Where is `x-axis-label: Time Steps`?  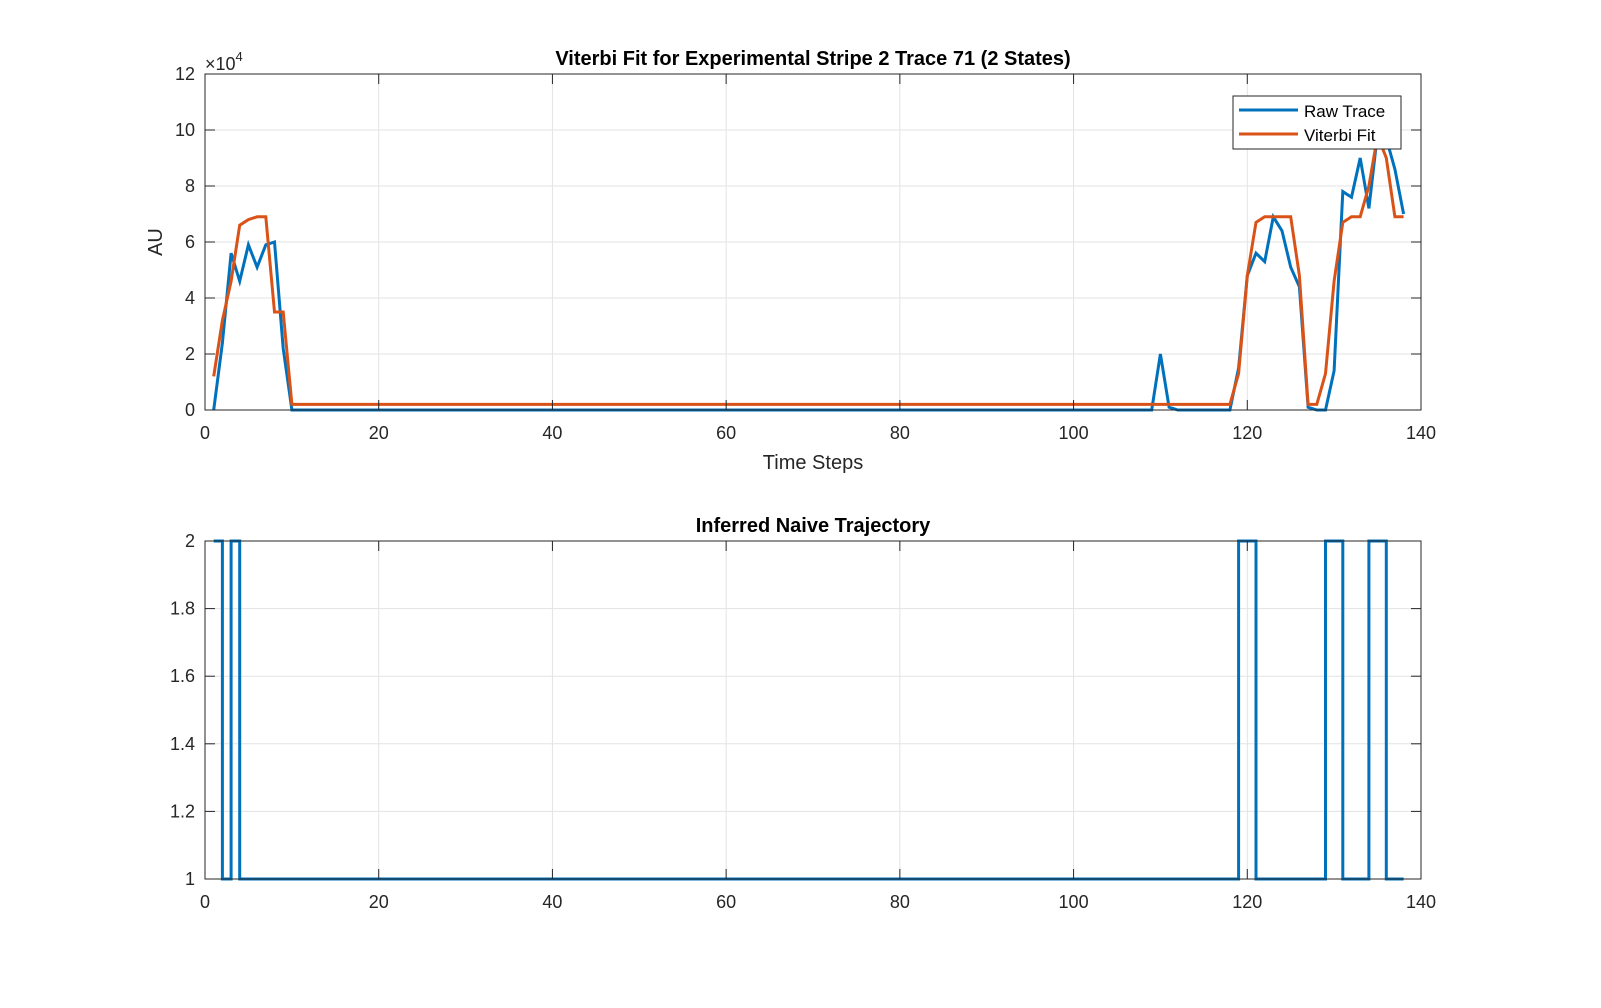 x-axis-label: Time Steps is located at coordinates (813, 463).